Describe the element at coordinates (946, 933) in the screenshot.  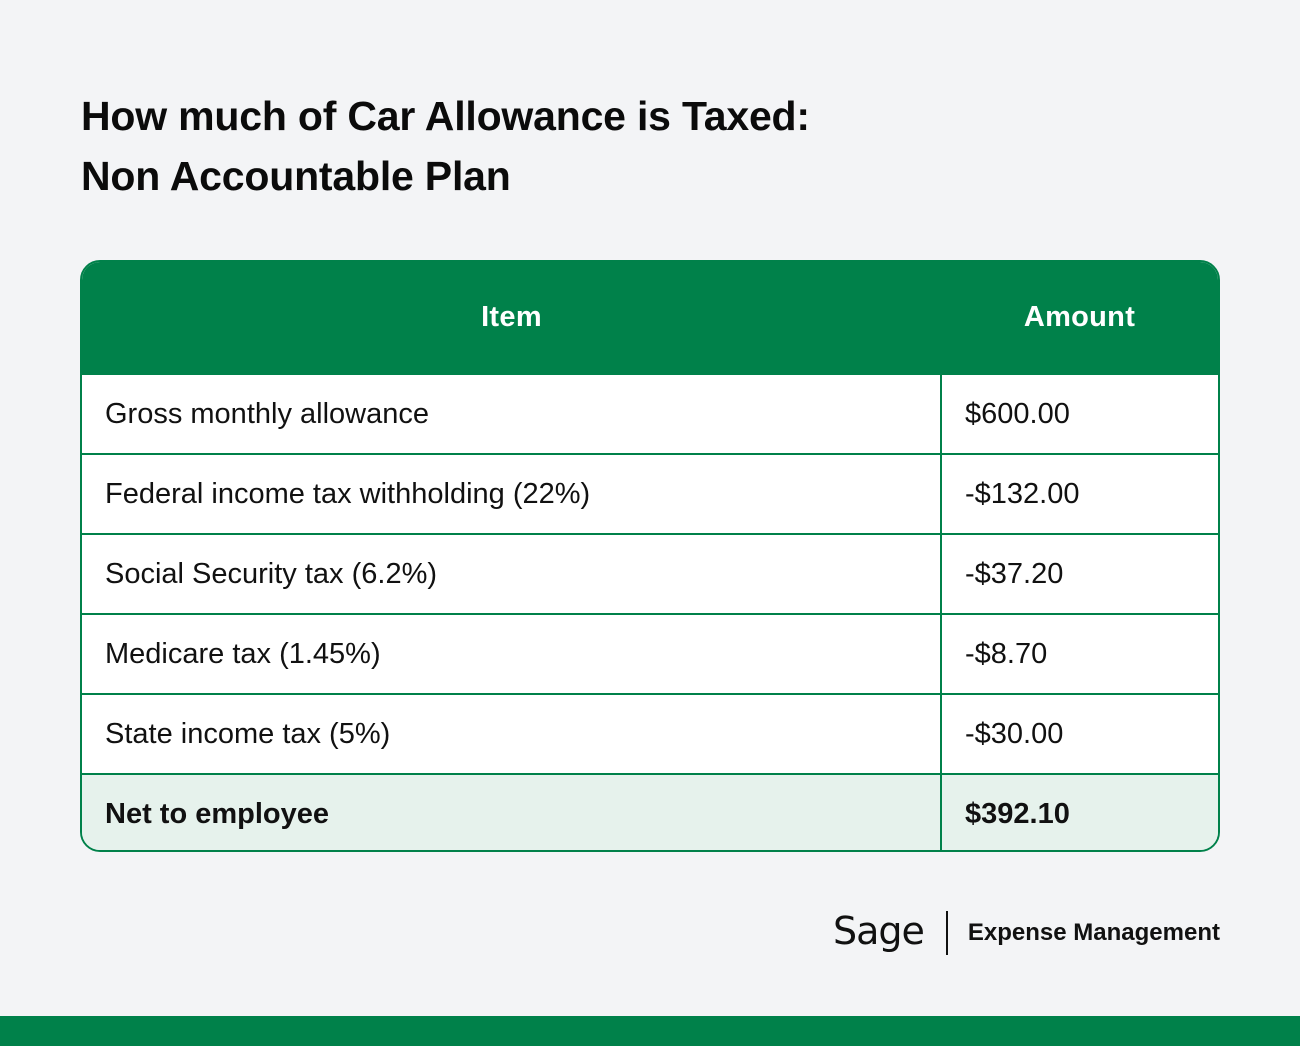
I see `logo-divider` at that location.